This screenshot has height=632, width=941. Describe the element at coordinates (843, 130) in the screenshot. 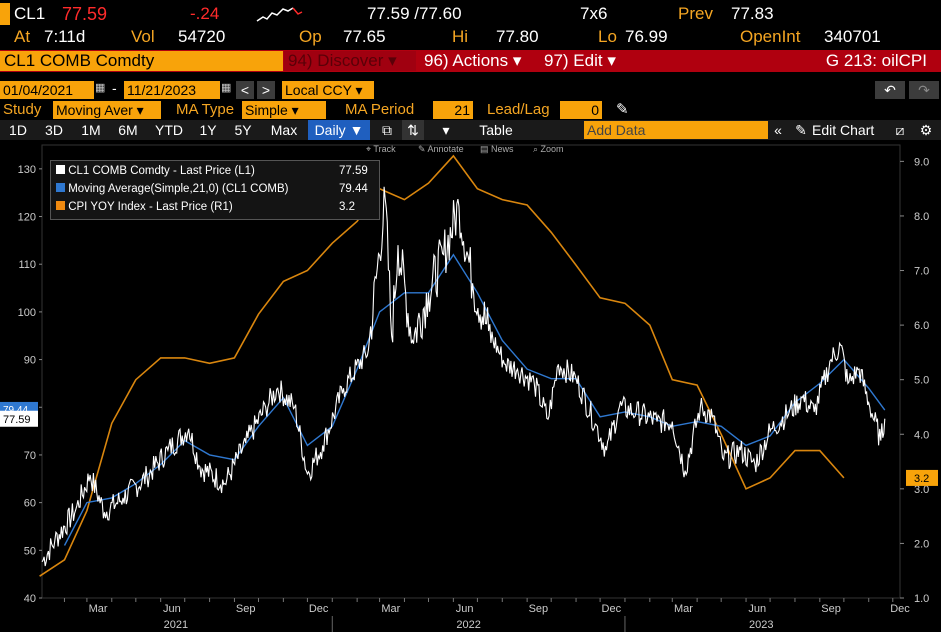

I see `edit-chart-button: Edit Chart` at that location.